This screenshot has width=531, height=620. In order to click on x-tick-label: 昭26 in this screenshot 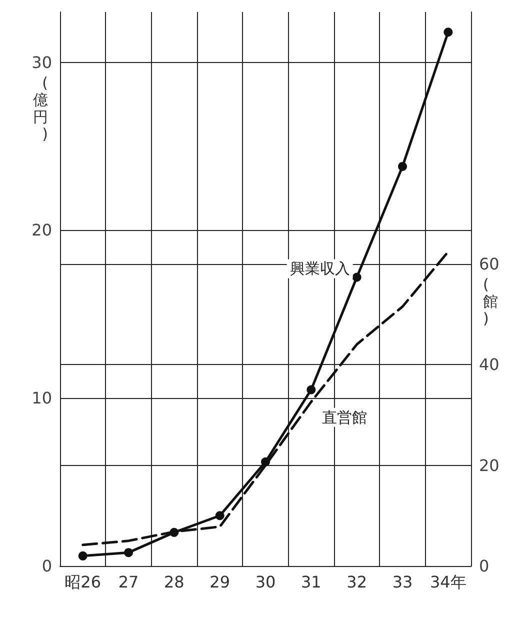, I will do `click(83, 582)`.